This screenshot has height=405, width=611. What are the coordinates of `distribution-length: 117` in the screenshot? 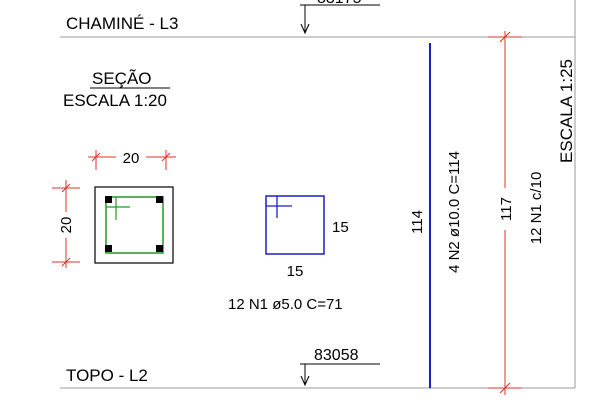 It's located at (506, 209).